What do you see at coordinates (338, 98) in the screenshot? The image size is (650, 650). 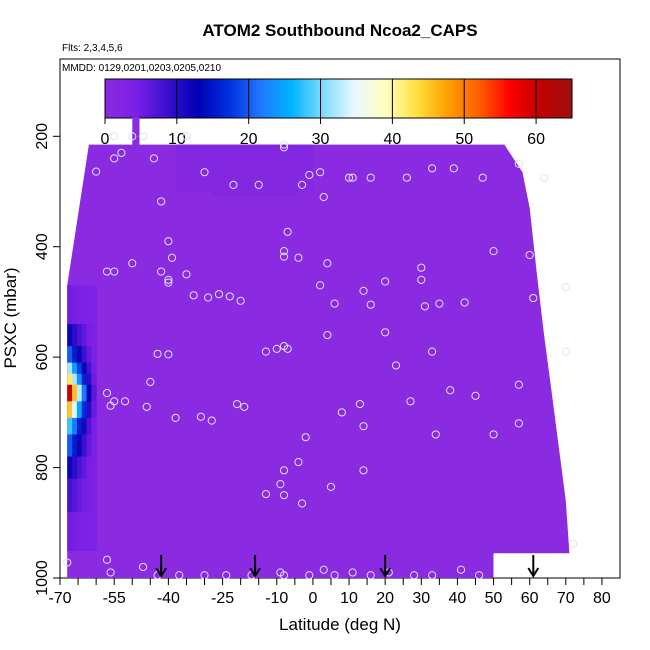 I see `colorbar` at bounding box center [338, 98].